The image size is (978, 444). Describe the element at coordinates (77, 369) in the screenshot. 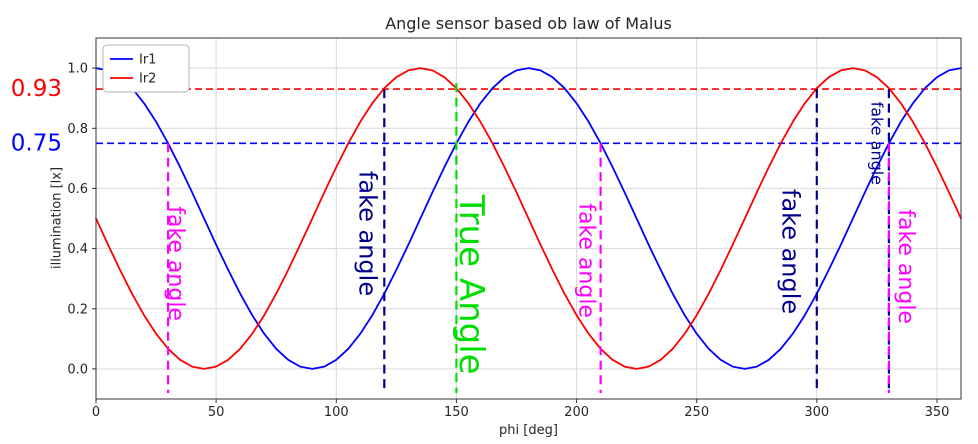

I see `y-tick-label: 0.0` at that location.